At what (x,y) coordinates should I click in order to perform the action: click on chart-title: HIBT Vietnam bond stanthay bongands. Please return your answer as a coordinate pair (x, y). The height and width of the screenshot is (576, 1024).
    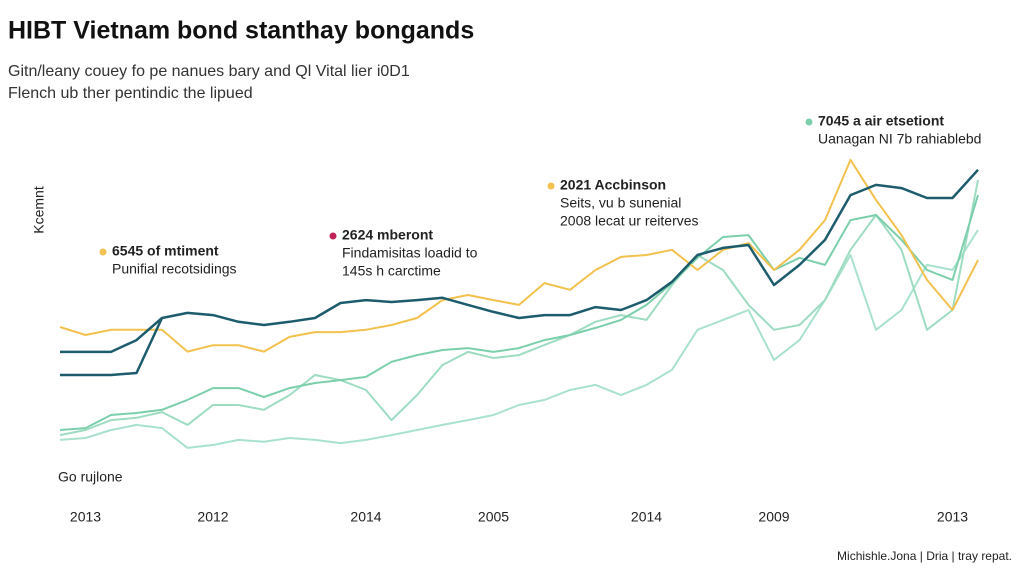
    Looking at the image, I should click on (241, 31).